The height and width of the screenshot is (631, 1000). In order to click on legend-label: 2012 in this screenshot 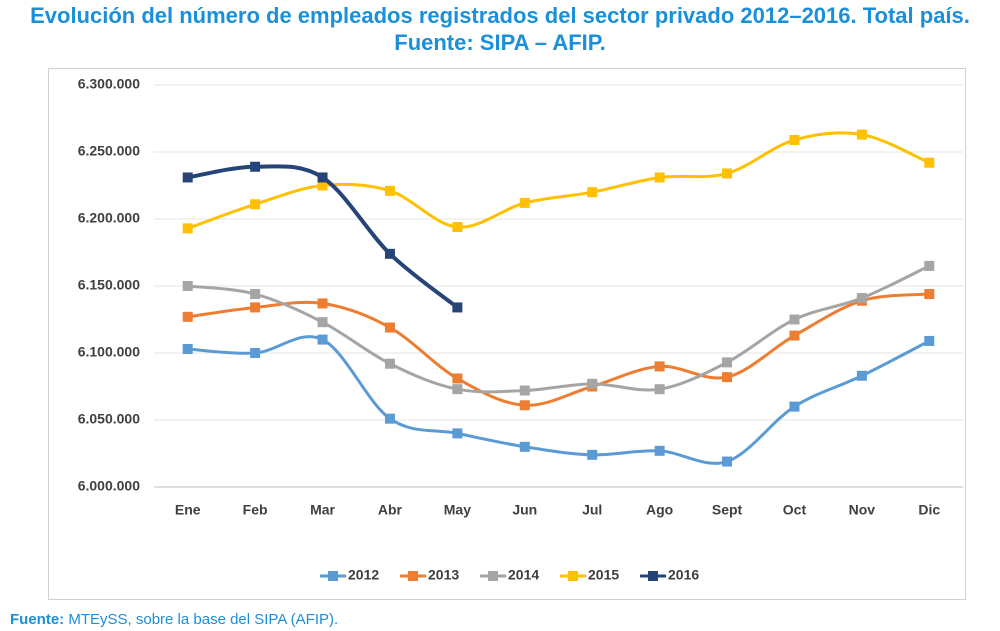, I will do `click(363, 575)`.